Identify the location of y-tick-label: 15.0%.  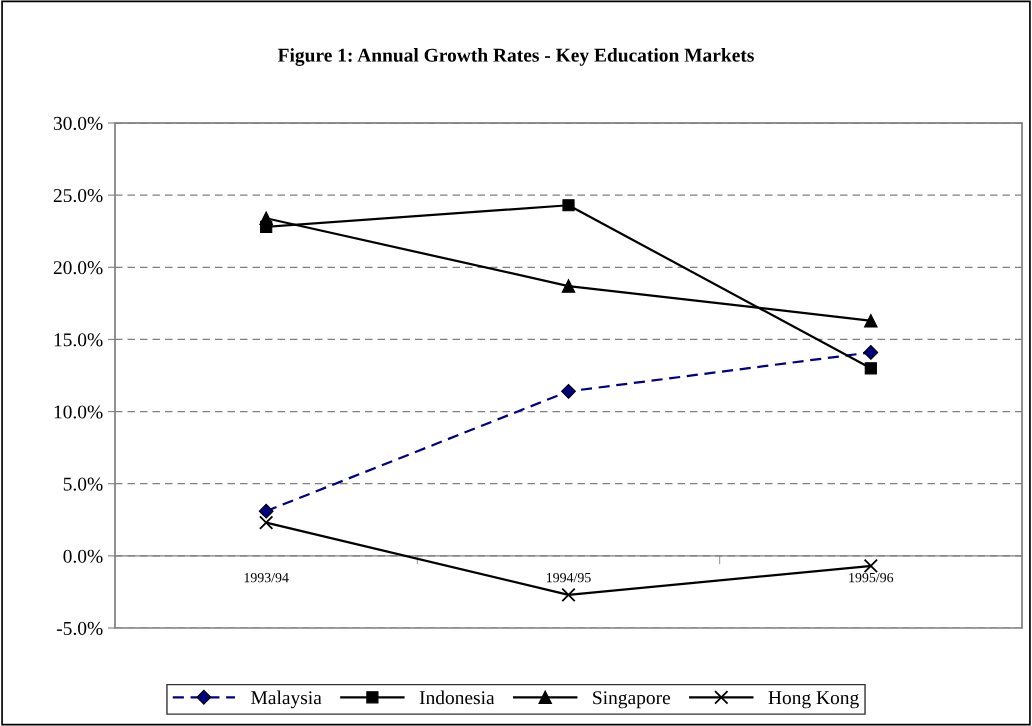
(78, 340).